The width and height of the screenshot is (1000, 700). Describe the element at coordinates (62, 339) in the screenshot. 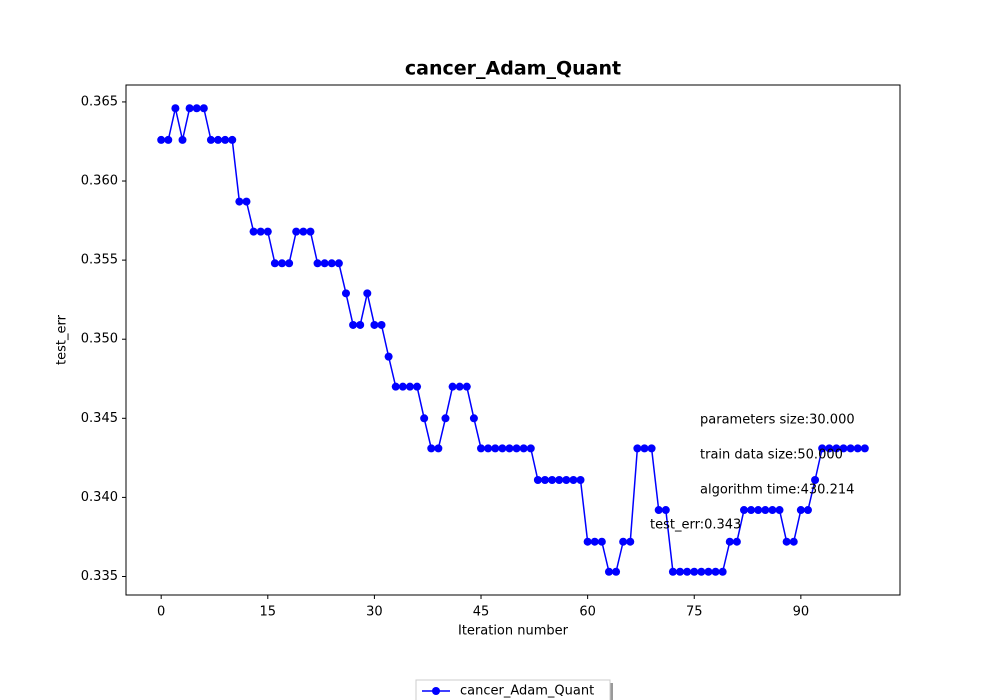

I see `y-axis-label: test_err` at that location.